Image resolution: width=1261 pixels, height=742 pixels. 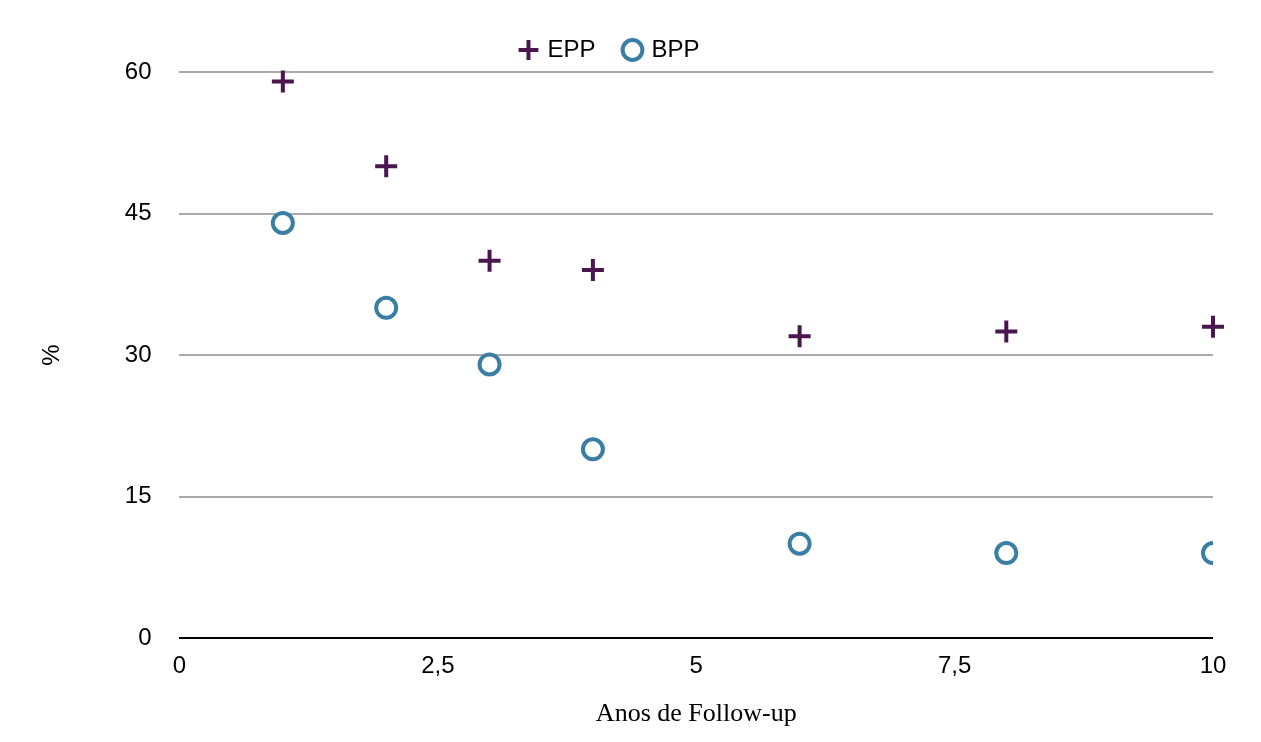 I want to click on y-tick-label: 0, so click(x=145, y=636).